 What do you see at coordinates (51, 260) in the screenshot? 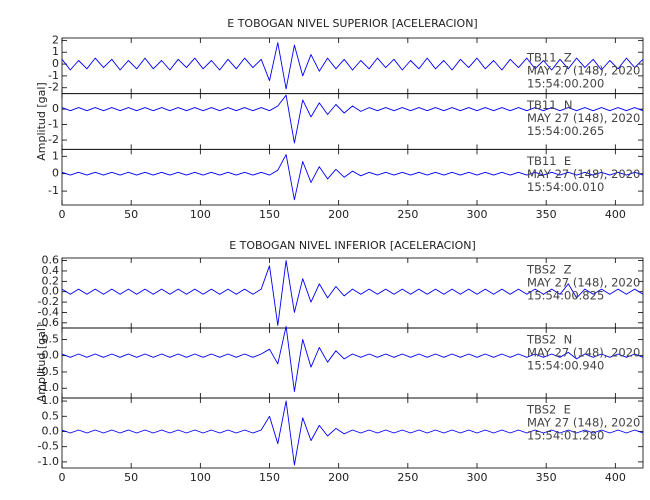
I see `y-tick-label: 0.6` at bounding box center [51, 260].